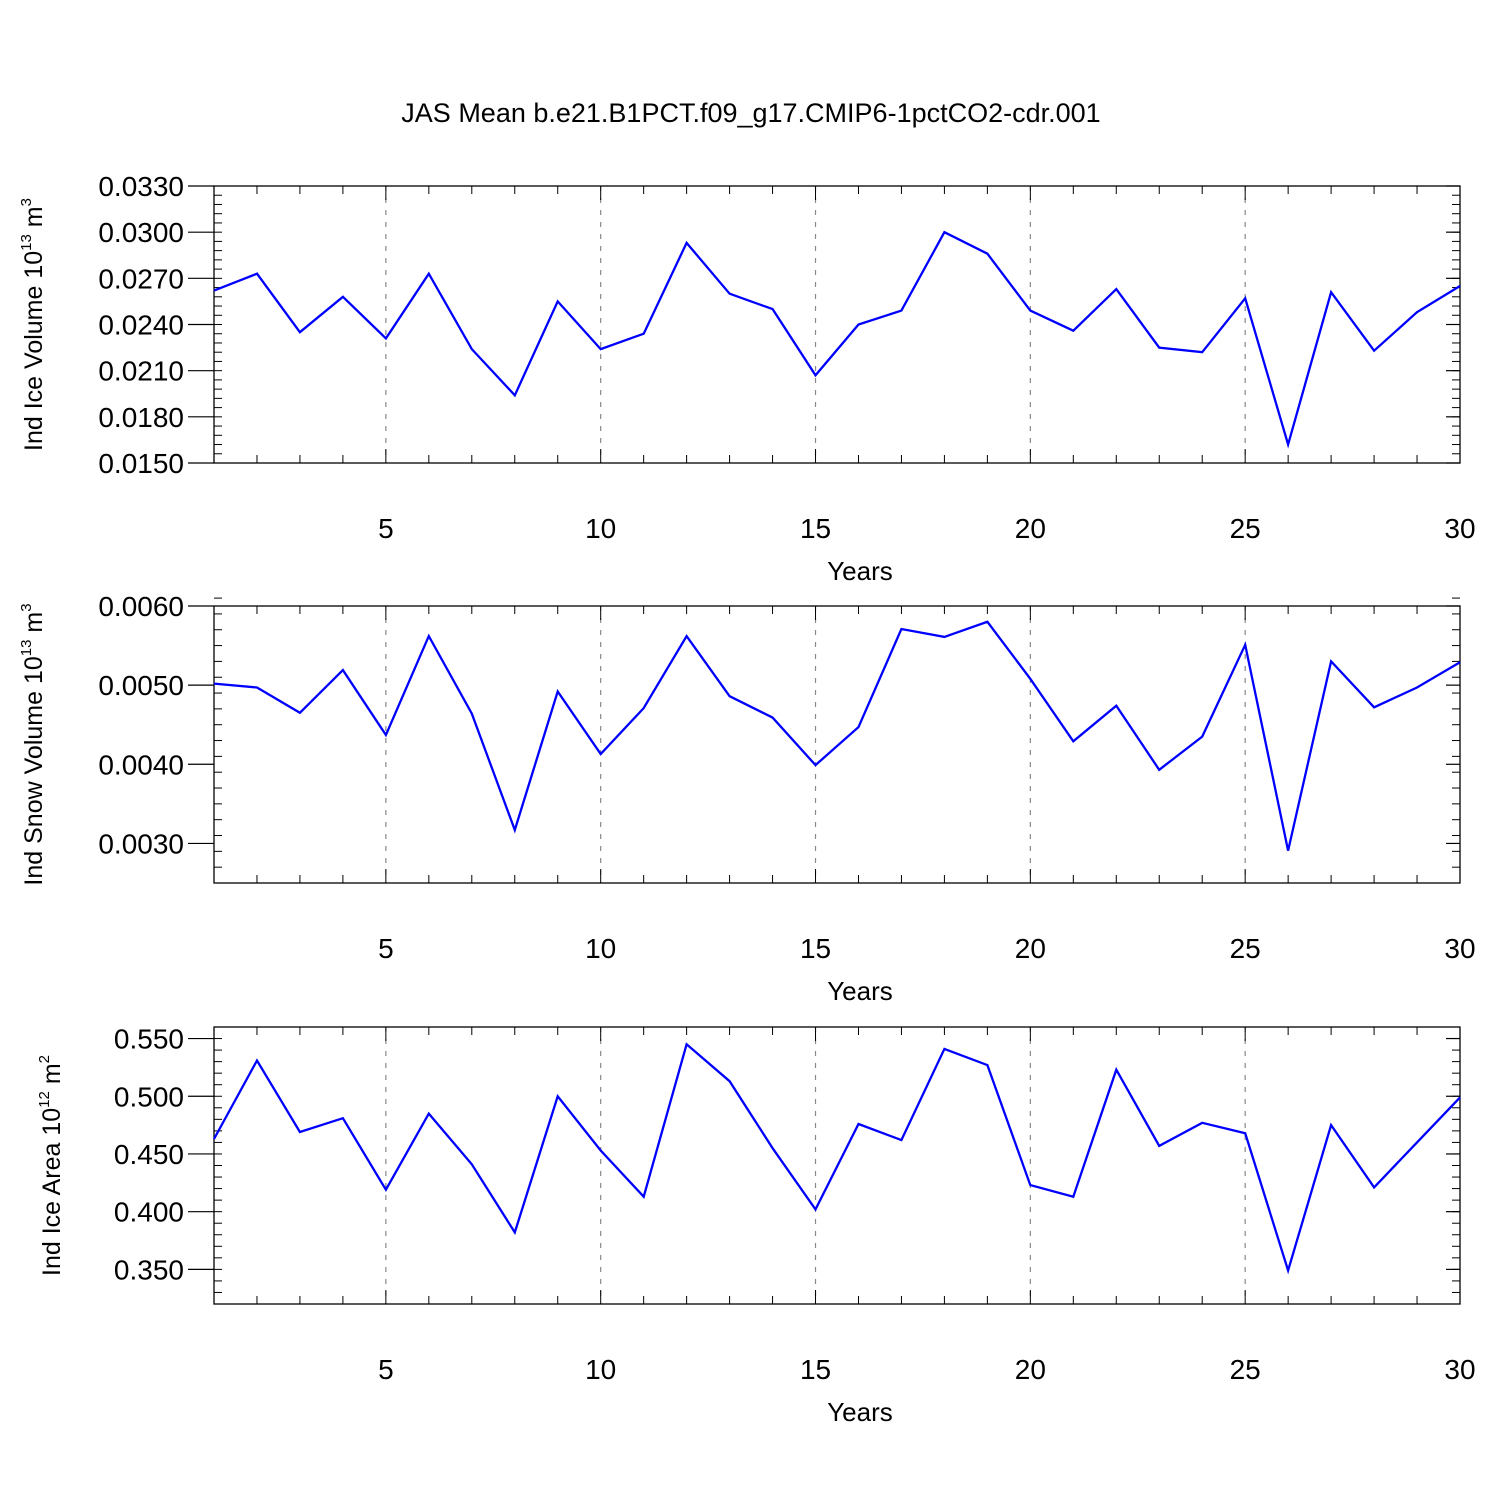 This screenshot has height=1500, width=1500. Describe the element at coordinates (52, 1192) in the screenshot. I see `y-axis-label-text: Ind Ice Area 10` at that location.